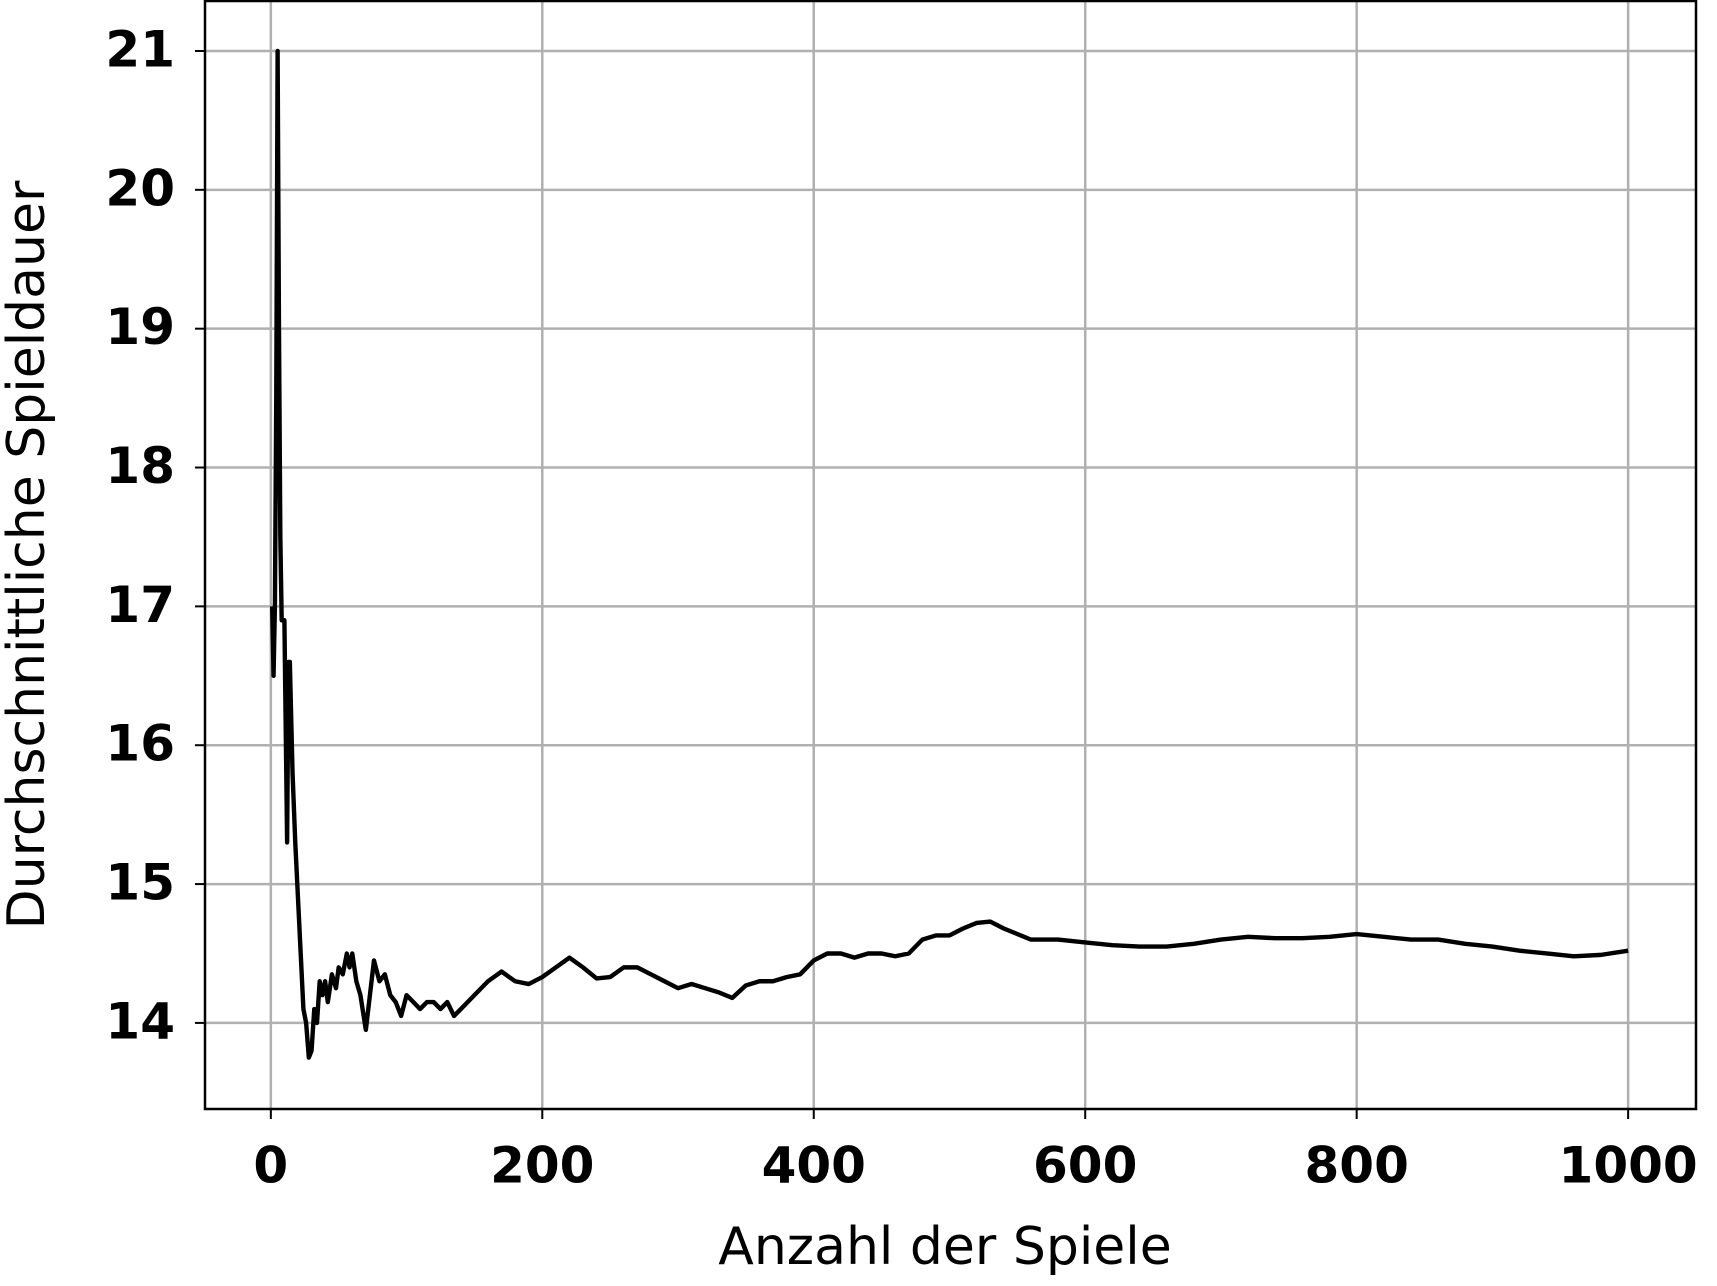 The height and width of the screenshot is (1286, 1717). What do you see at coordinates (140, 327) in the screenshot?
I see `y-tick-label: 19` at bounding box center [140, 327].